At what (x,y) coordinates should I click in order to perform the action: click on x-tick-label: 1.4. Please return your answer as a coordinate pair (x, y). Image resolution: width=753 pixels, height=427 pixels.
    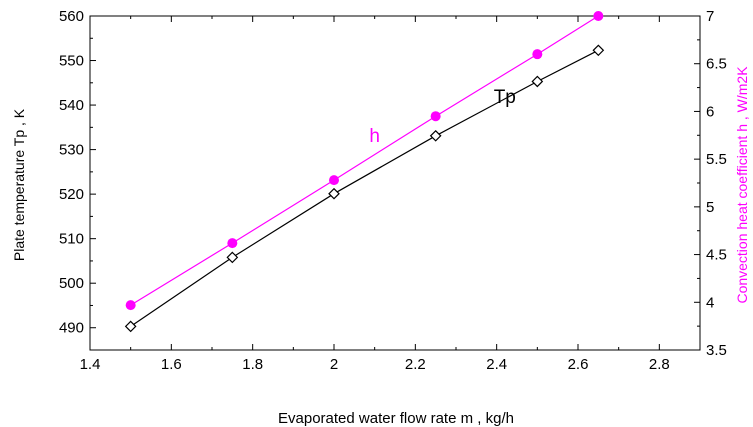
    Looking at the image, I should click on (90, 364).